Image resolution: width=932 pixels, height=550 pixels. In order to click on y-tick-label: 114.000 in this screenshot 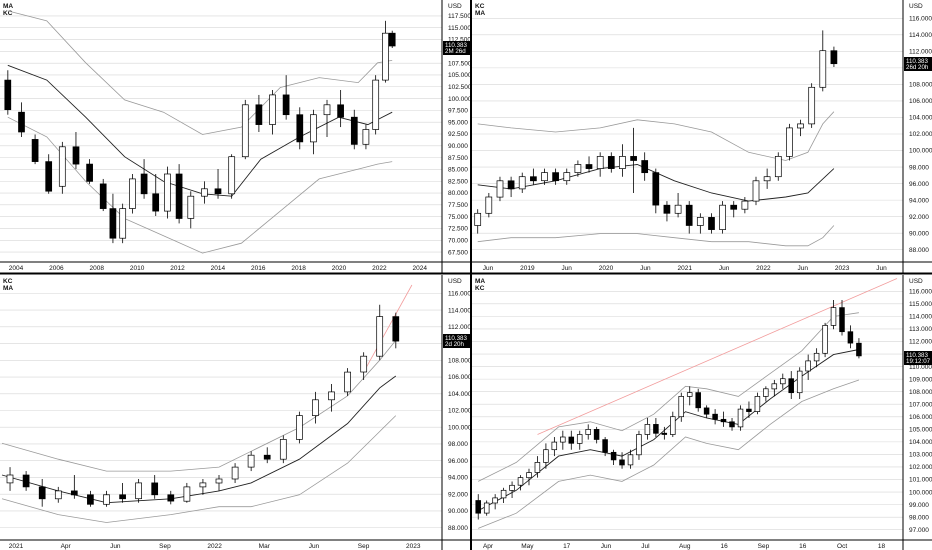, I will do `click(920, 317)`.